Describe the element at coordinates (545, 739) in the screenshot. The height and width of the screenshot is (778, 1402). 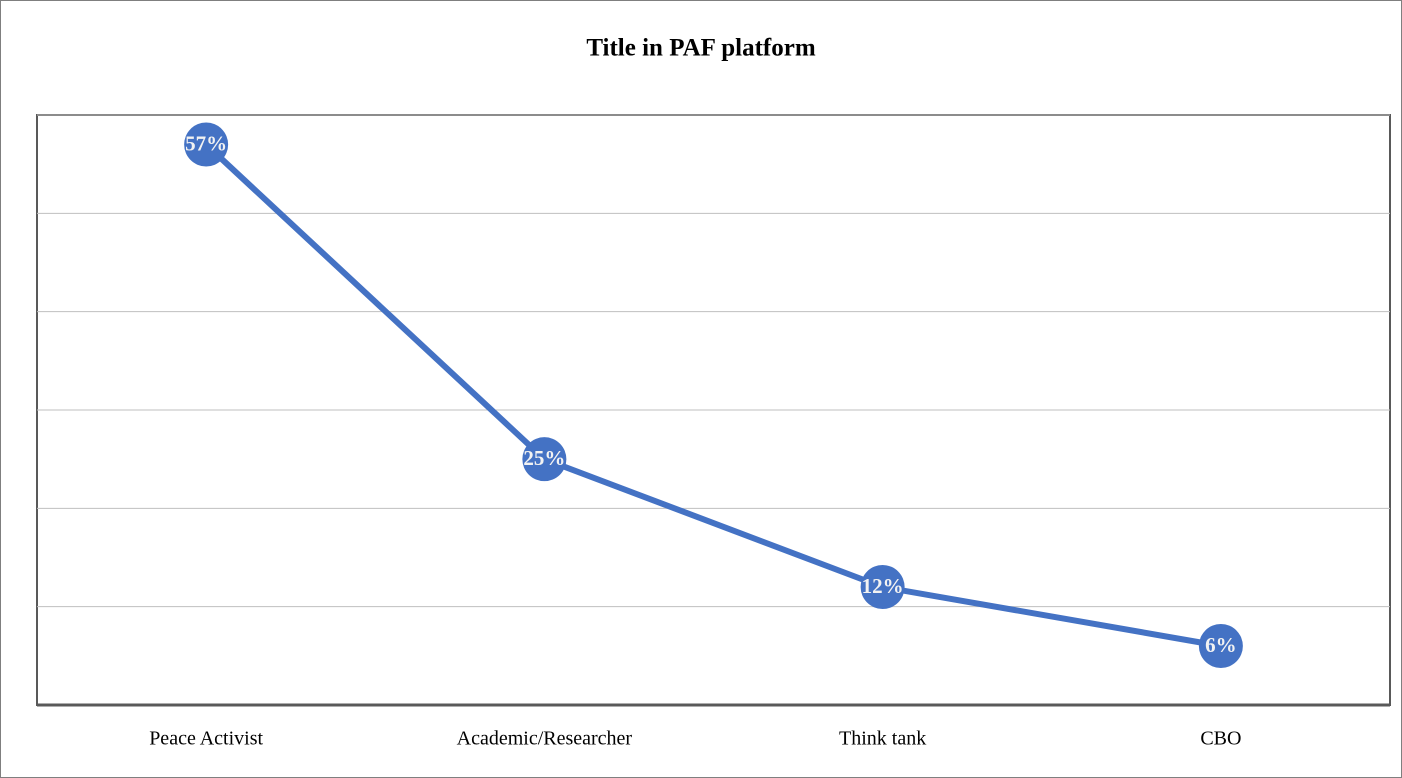
I see `x-tick-label: Academic/Researcher` at that location.